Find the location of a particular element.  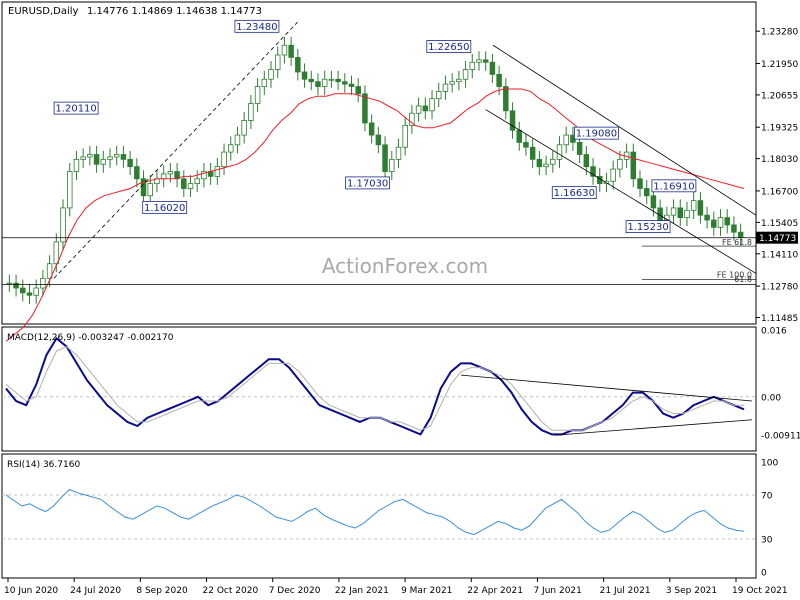

price-annotation-label: 1.16630 is located at coordinates (574, 193).